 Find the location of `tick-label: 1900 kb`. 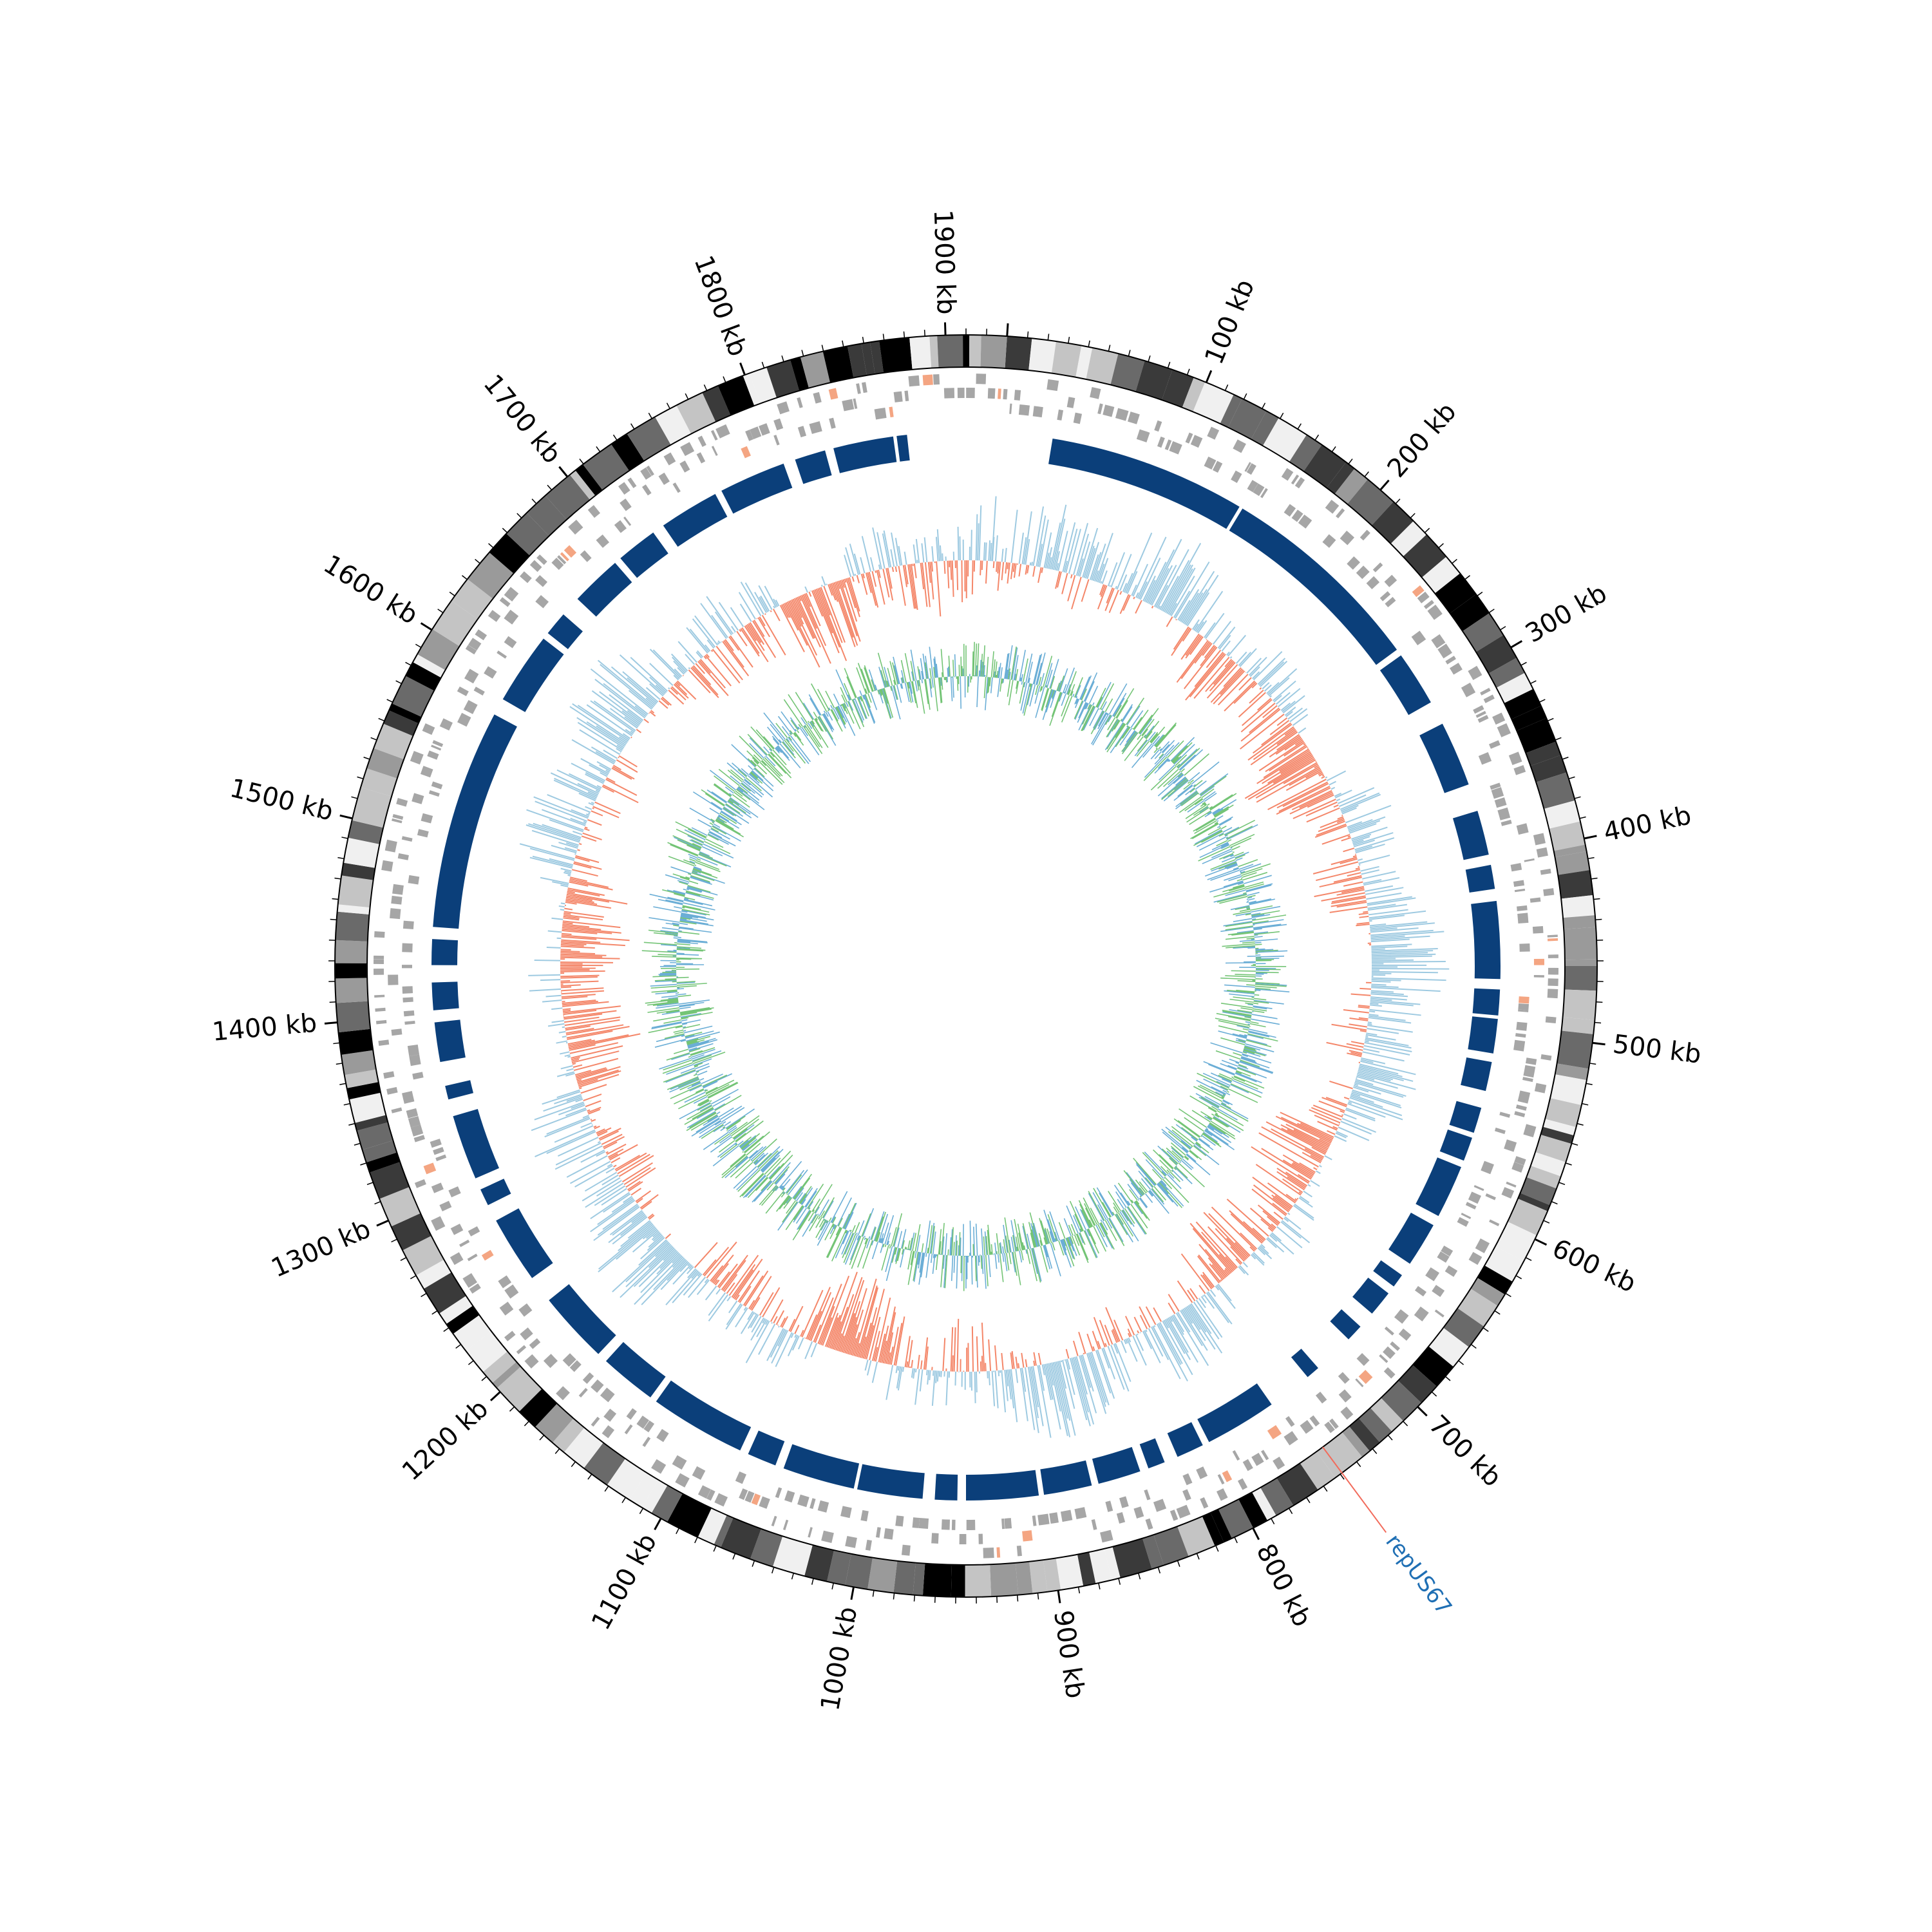

tick-label: 1900 kb is located at coordinates (944, 262).